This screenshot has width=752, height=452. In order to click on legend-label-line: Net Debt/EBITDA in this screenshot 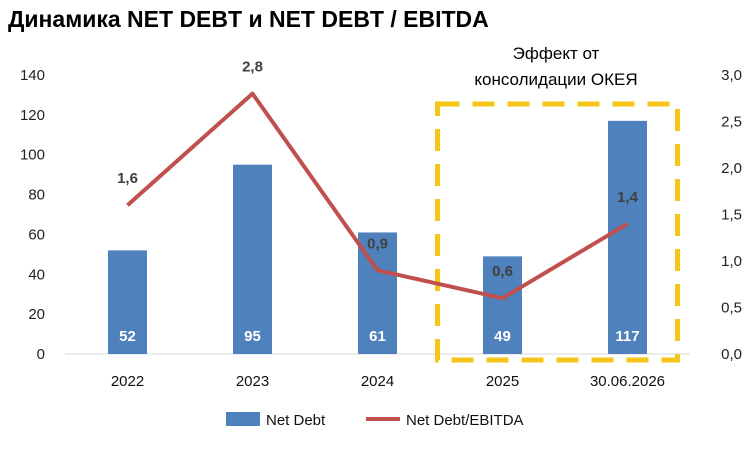, I will do `click(465, 420)`.